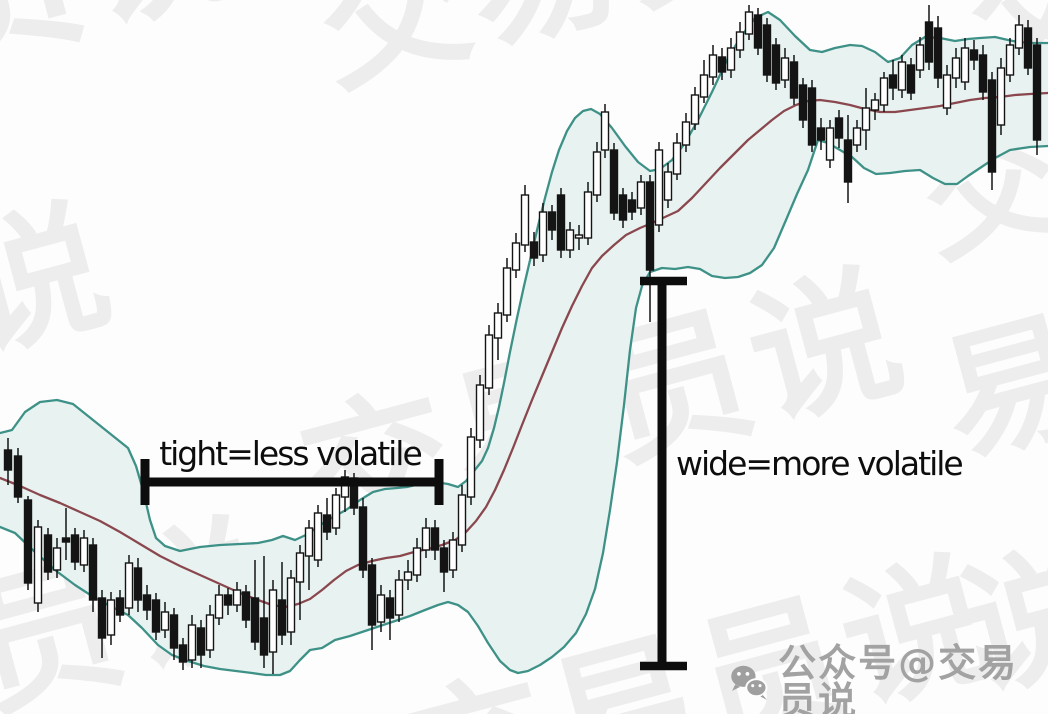  Describe the element at coordinates (898, 677) in the screenshot. I see `wechat-account-label: 公众号@交易员说` at that location.